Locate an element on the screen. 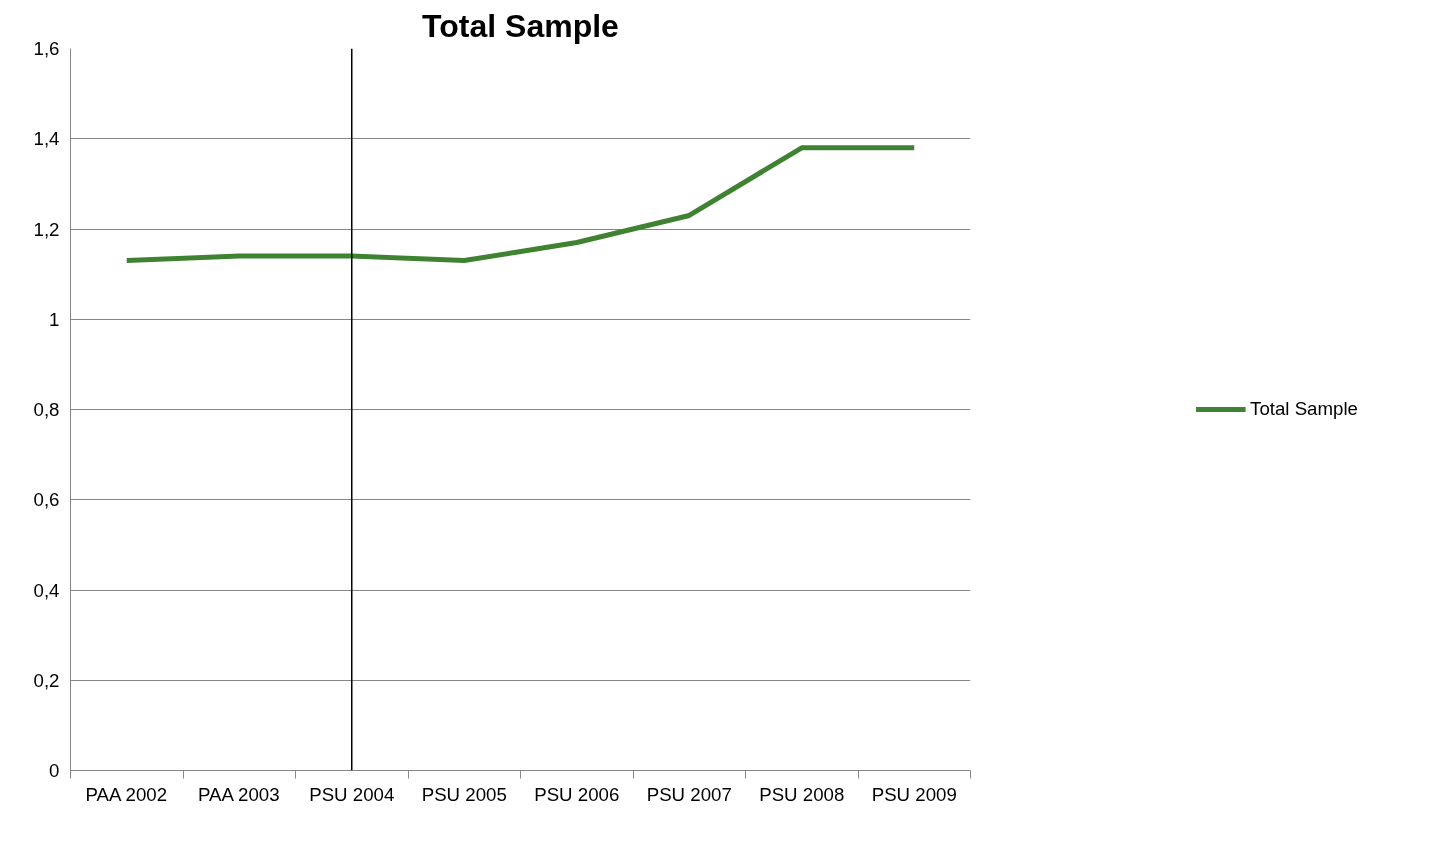 The image size is (1431, 867). x-tick-label: PSU 2006 is located at coordinates (577, 794).